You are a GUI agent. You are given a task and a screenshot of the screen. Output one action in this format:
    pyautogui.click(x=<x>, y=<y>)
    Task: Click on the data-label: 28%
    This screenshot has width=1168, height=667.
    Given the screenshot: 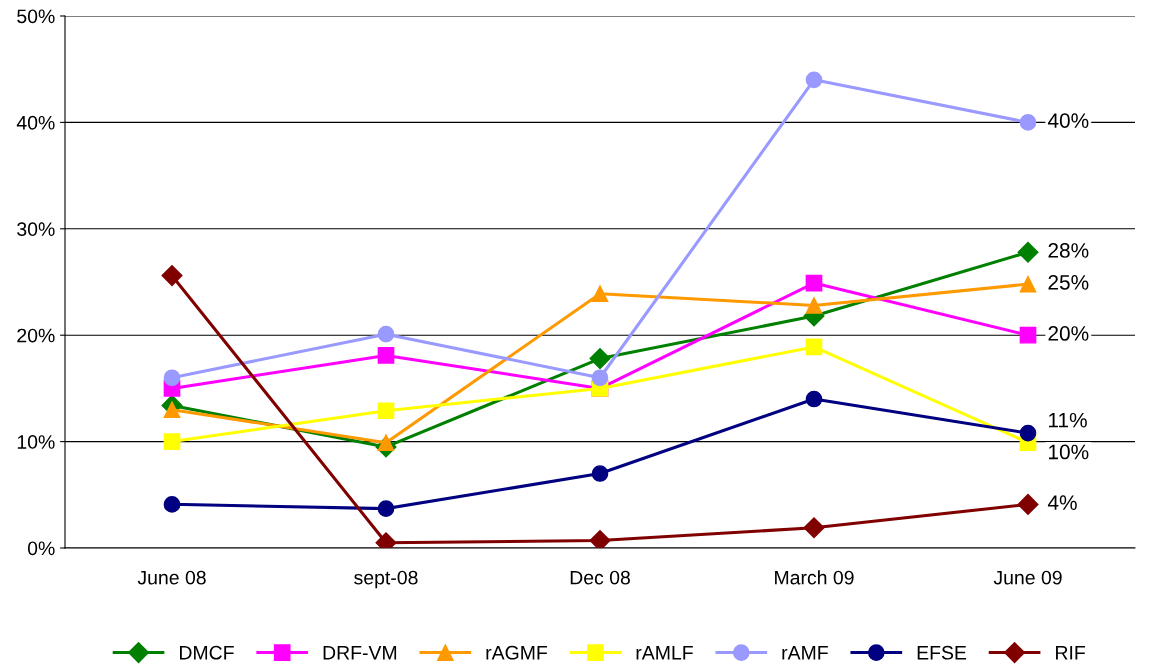 What is the action you would take?
    pyautogui.click(x=1068, y=250)
    